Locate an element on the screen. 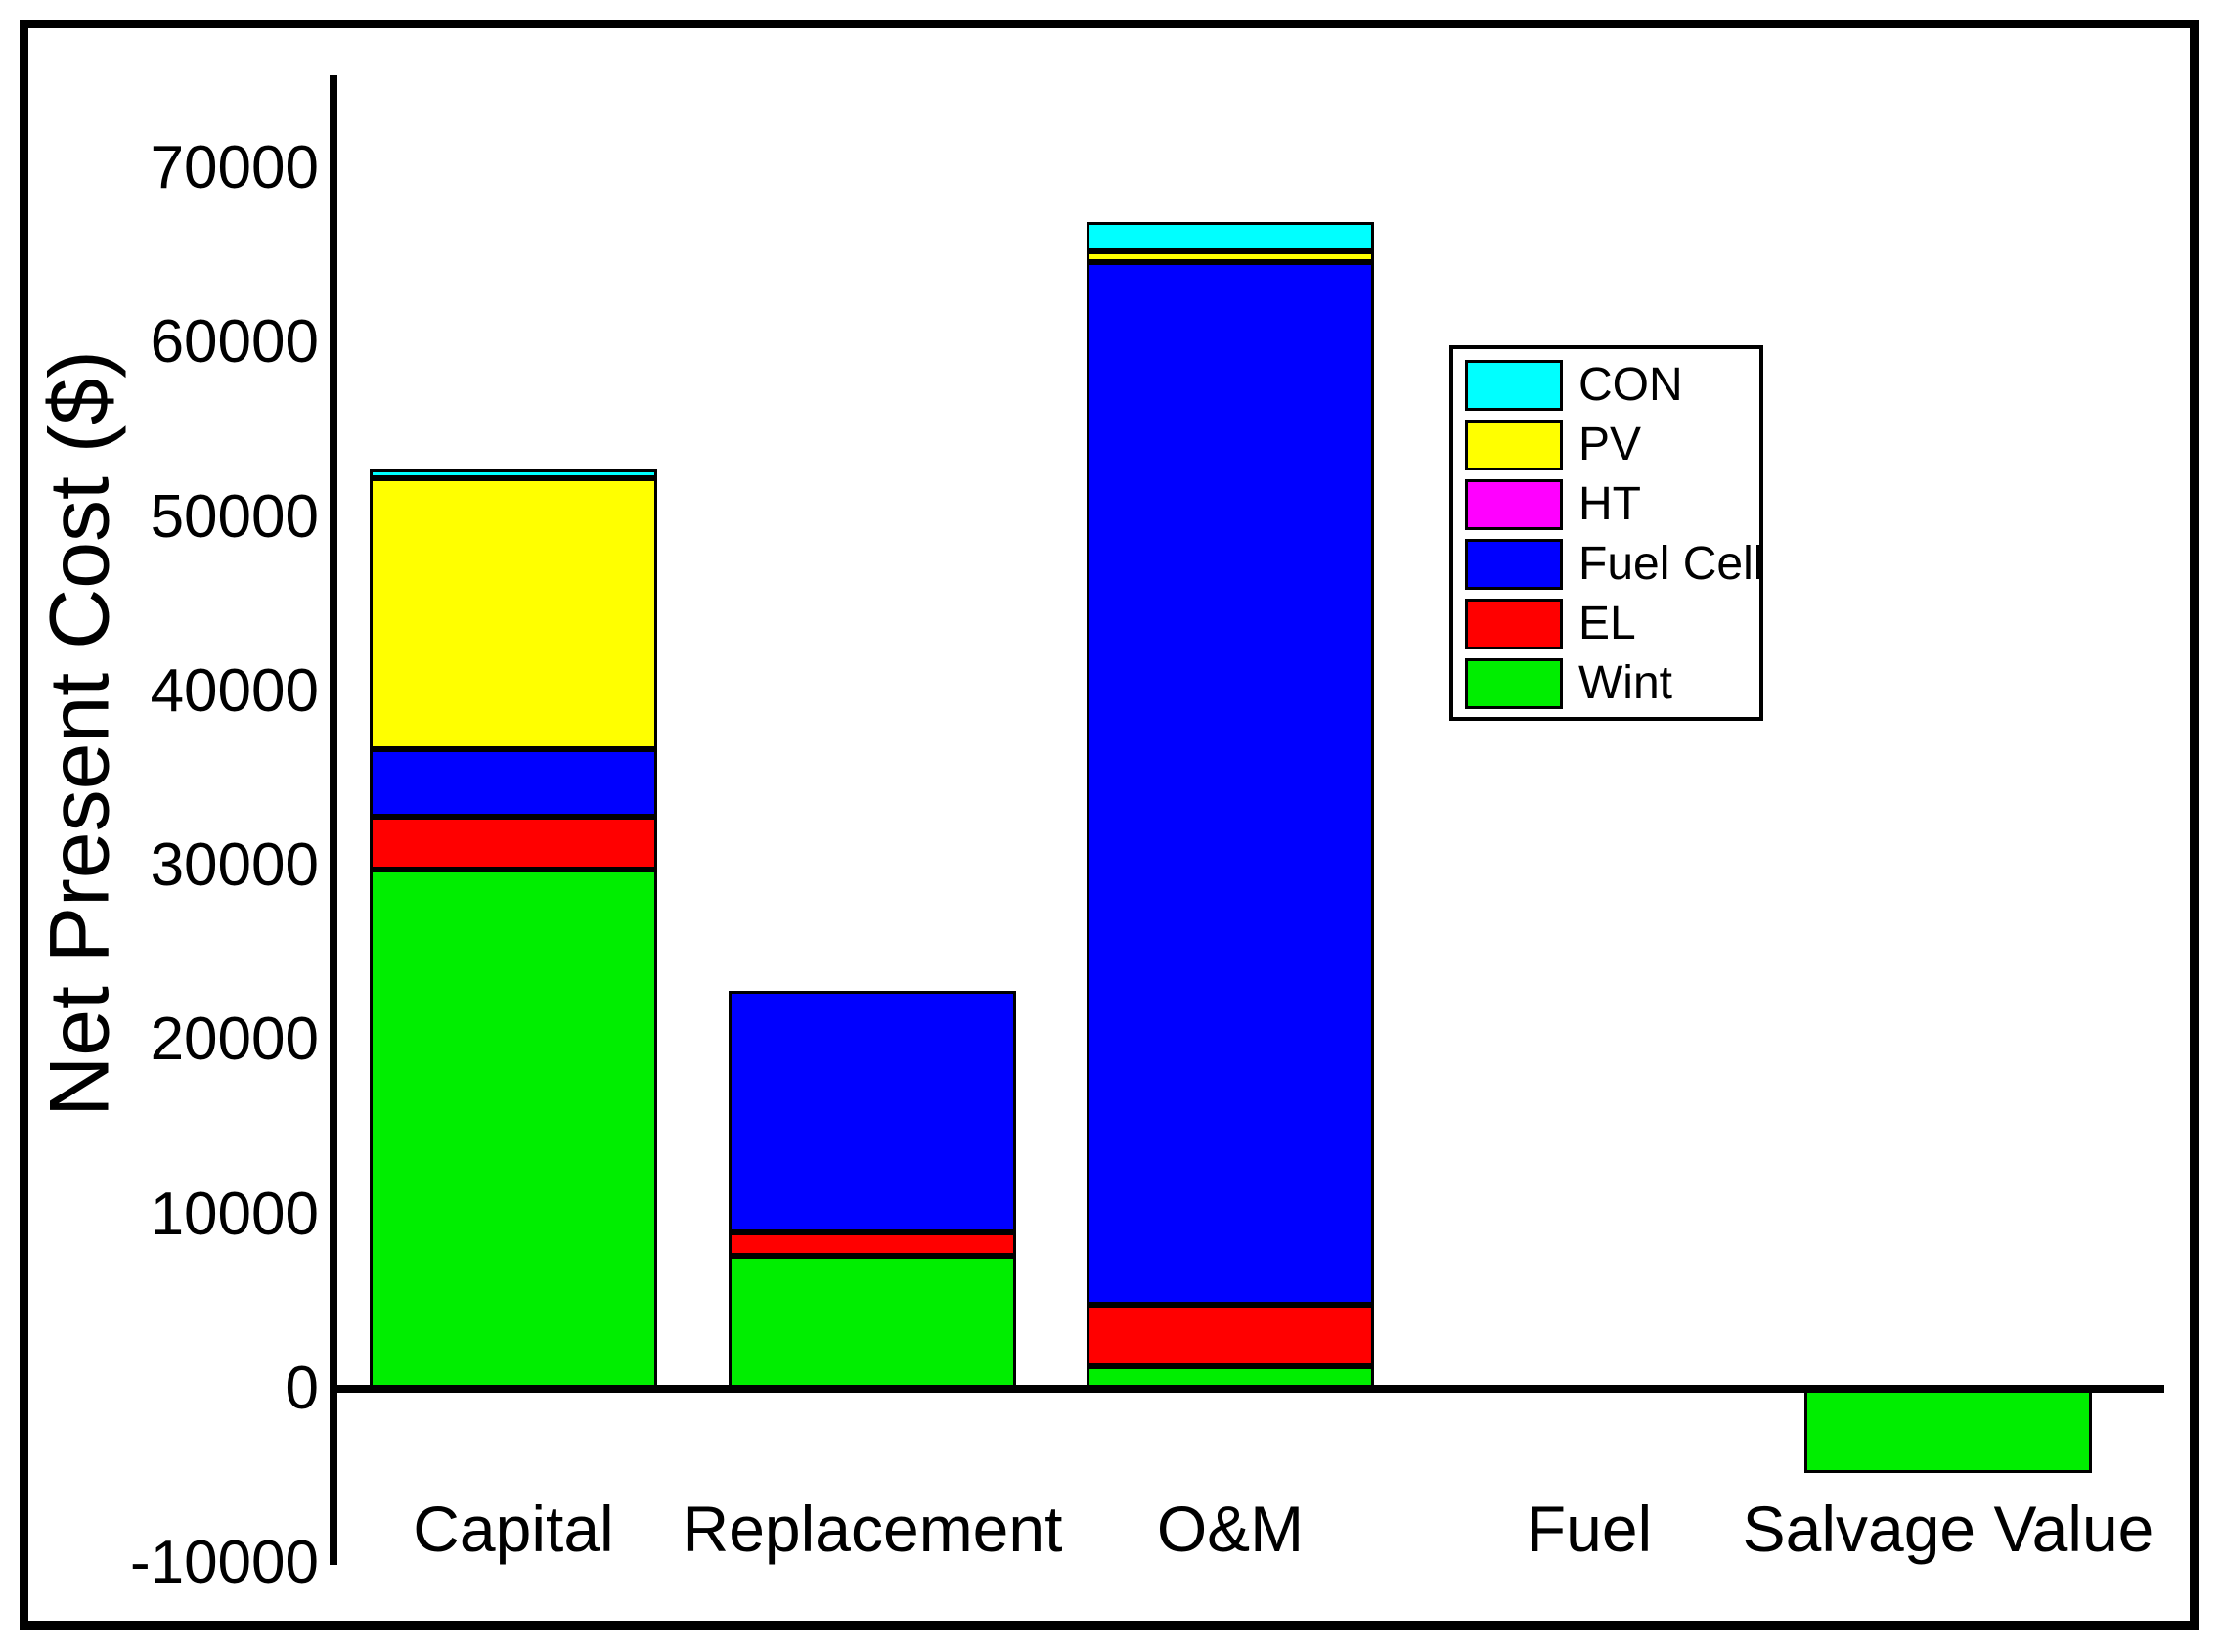 This screenshot has height=1652, width=2221. legend-label: EL is located at coordinates (1607, 623).